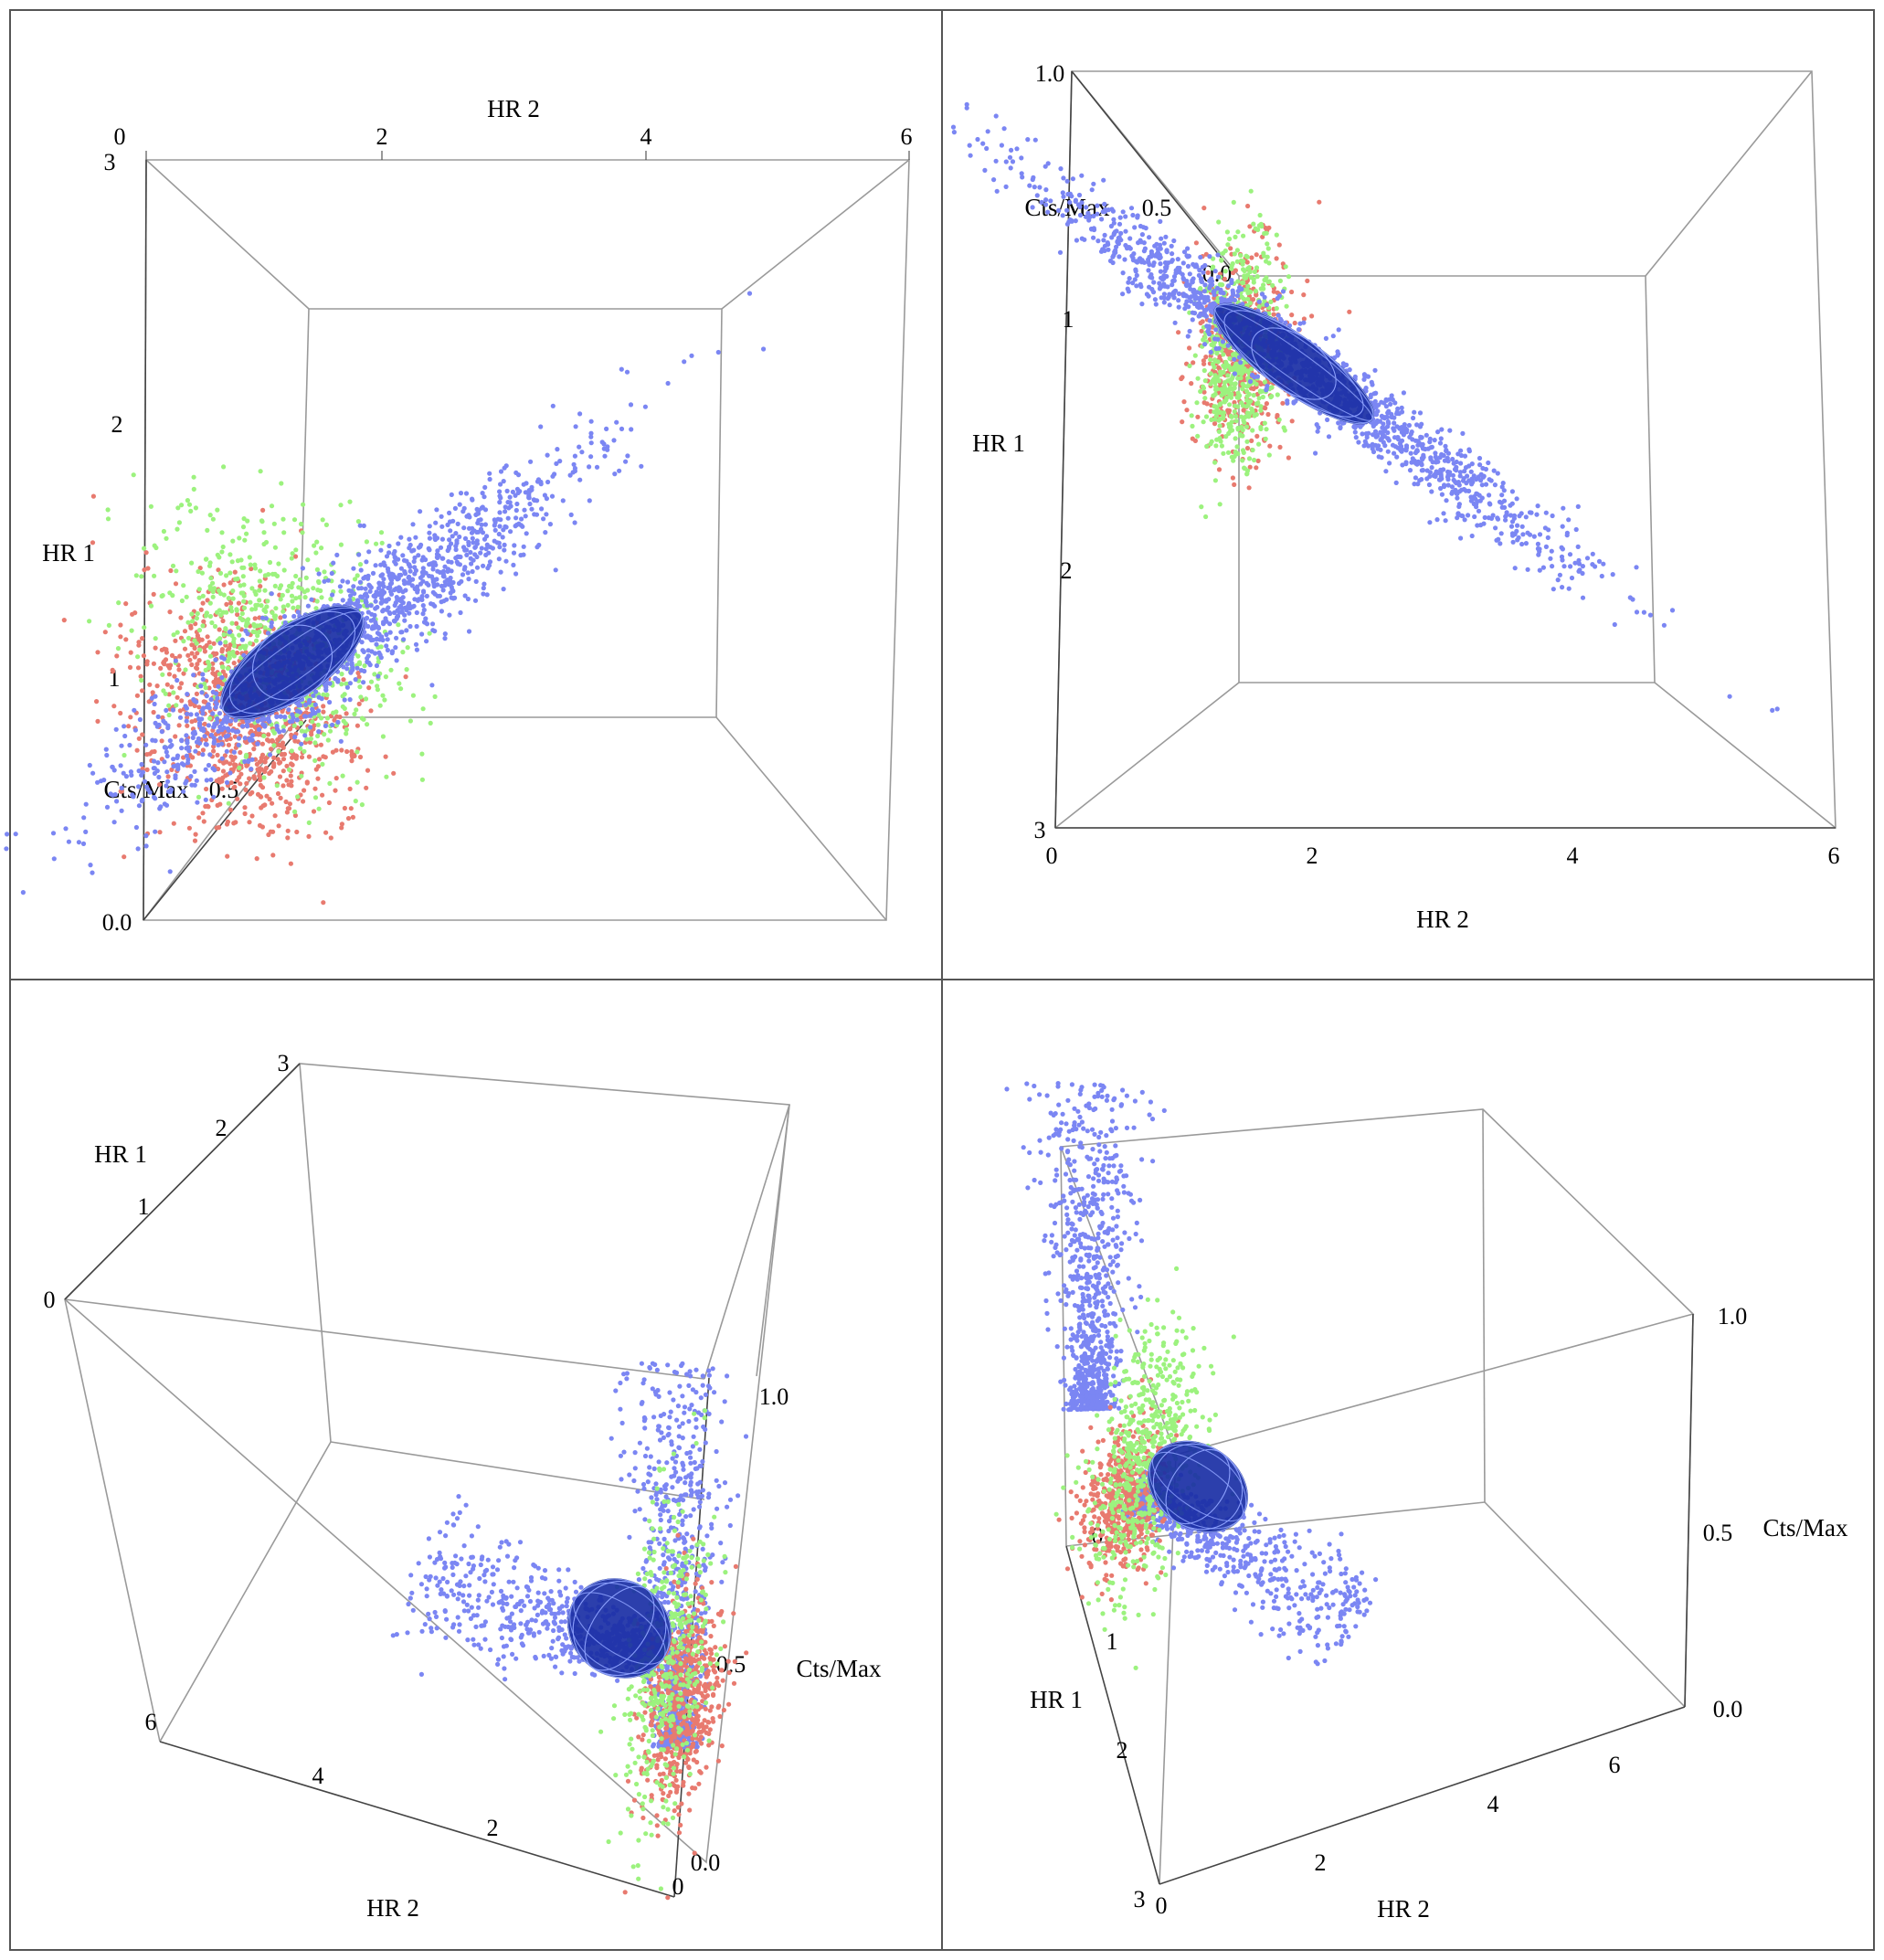  Describe the element at coordinates (1834, 856) in the screenshot. I see `hr2-tick-label: 6` at that location.